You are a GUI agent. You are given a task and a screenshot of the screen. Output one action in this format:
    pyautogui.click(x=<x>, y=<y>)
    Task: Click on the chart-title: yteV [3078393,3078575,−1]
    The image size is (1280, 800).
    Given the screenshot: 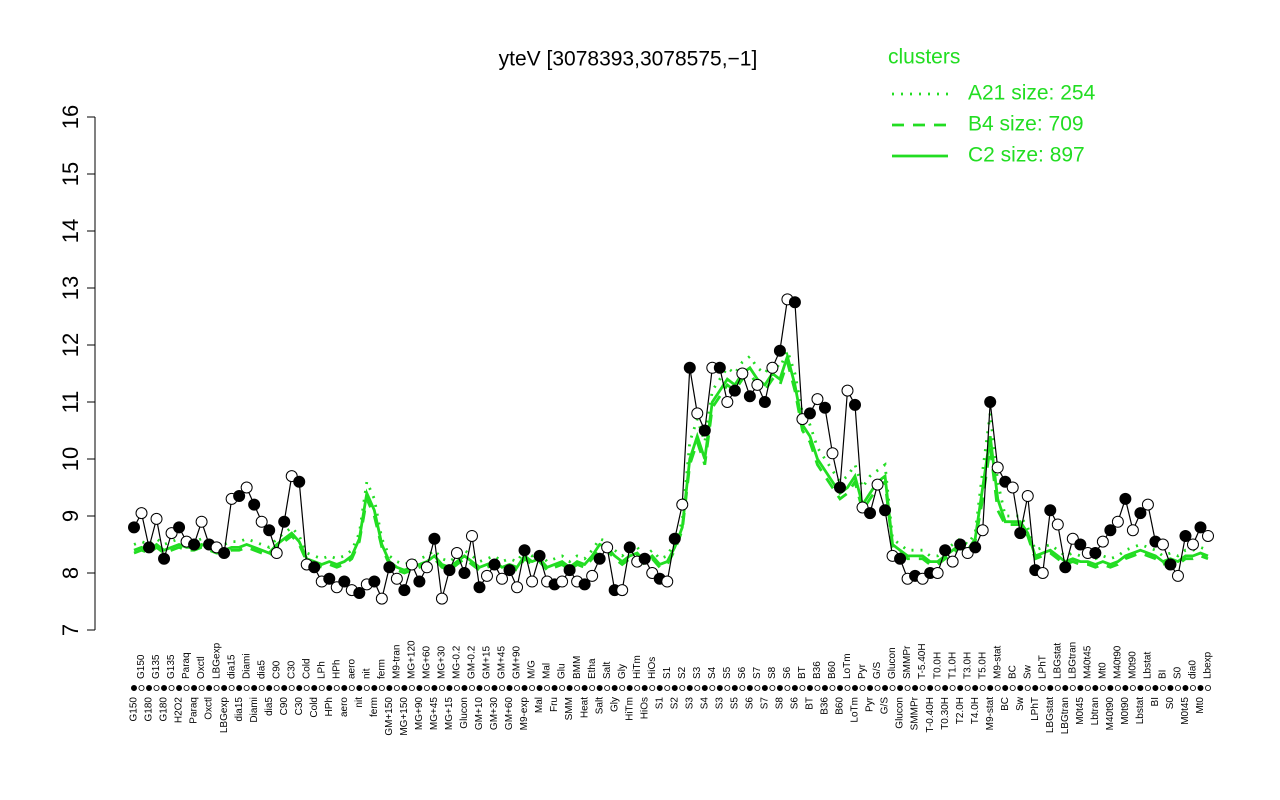 What is the action you would take?
    pyautogui.click(x=628, y=59)
    